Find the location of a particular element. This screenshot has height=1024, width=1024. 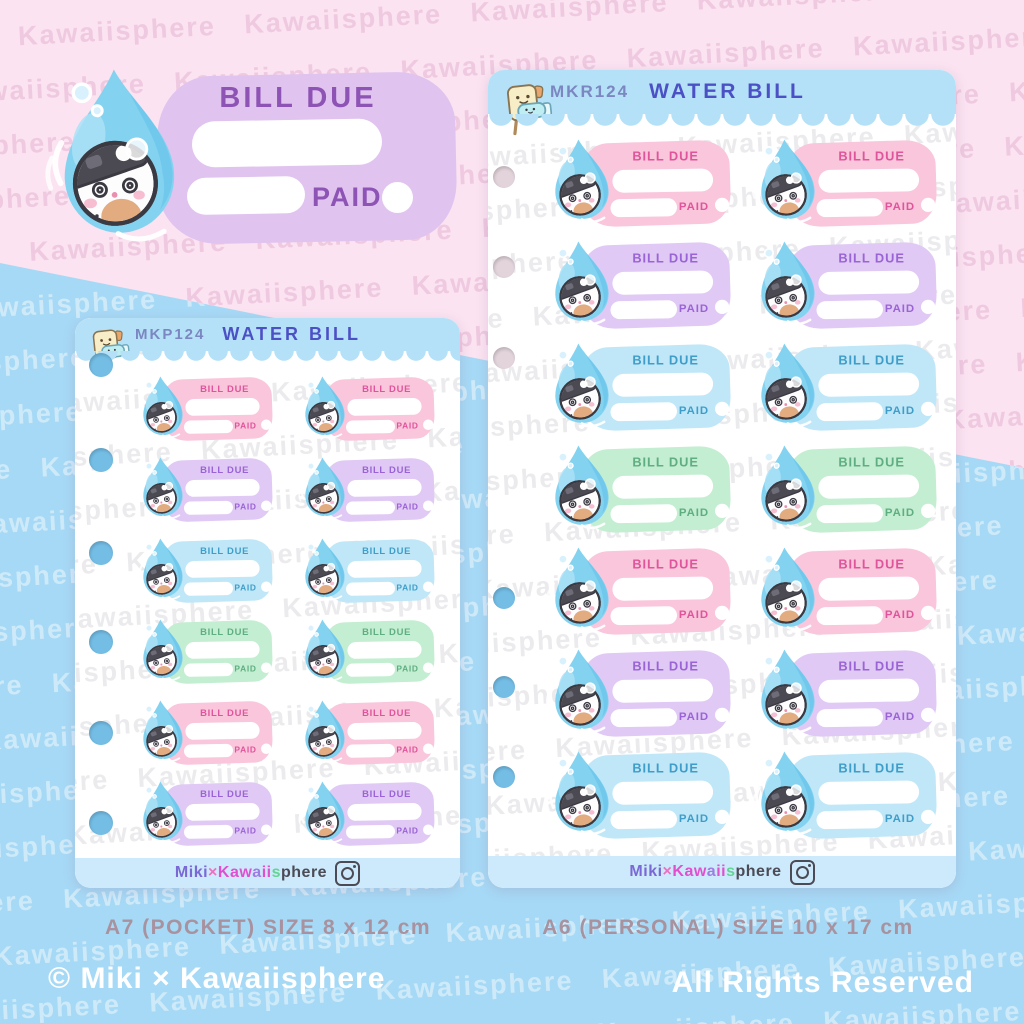

brand-segment: phere is located at coordinates (758, 871).